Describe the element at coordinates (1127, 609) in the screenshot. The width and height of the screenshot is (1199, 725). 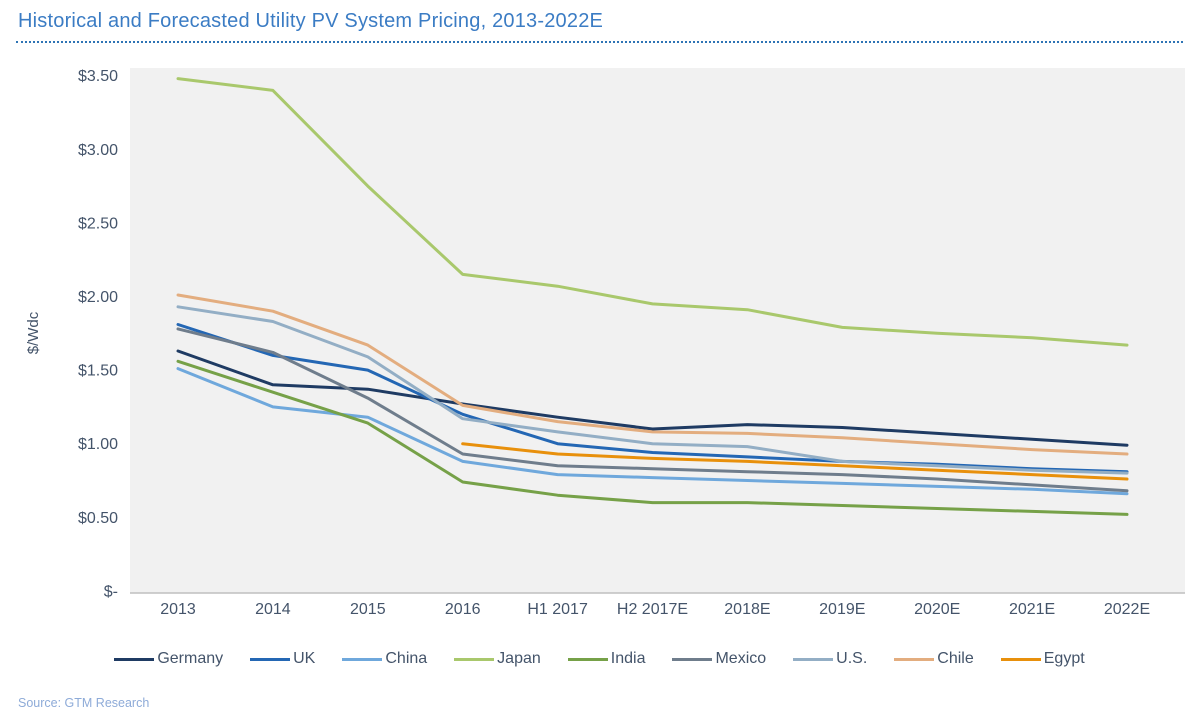
I see `x-axis-tick-label: 2022E` at that location.